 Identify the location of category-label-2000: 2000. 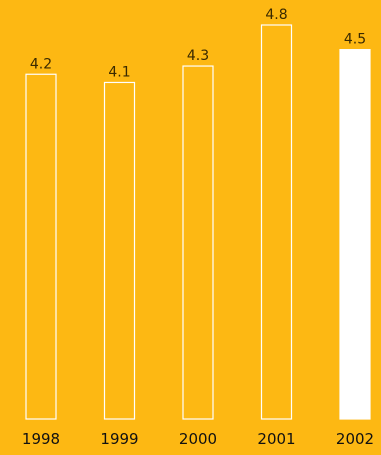
(198, 439).